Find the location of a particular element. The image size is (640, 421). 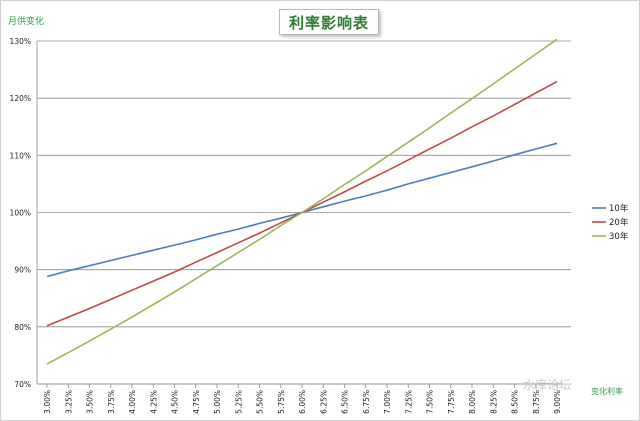

x-tick-label: 4.50% is located at coordinates (175, 402).